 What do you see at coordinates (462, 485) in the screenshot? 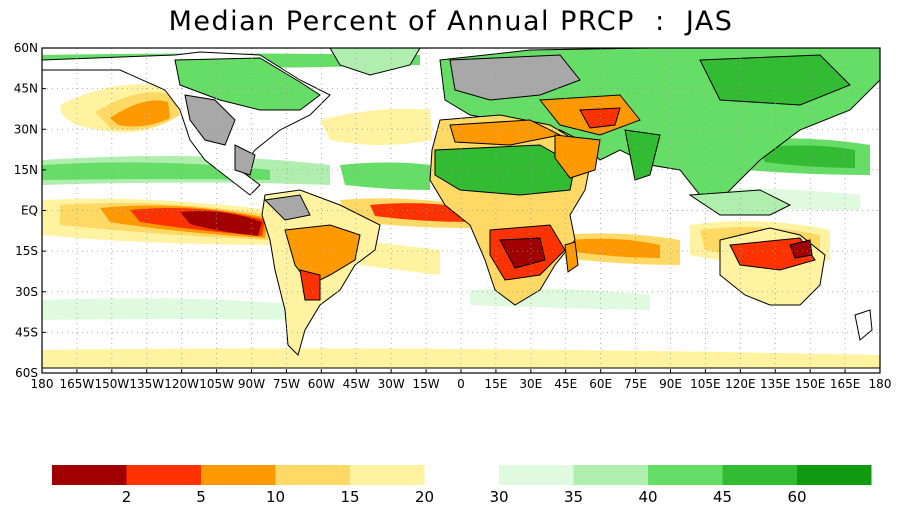
I see `color-legend: 2 5 10 15 20 30 35 40 45 60` at bounding box center [462, 485].